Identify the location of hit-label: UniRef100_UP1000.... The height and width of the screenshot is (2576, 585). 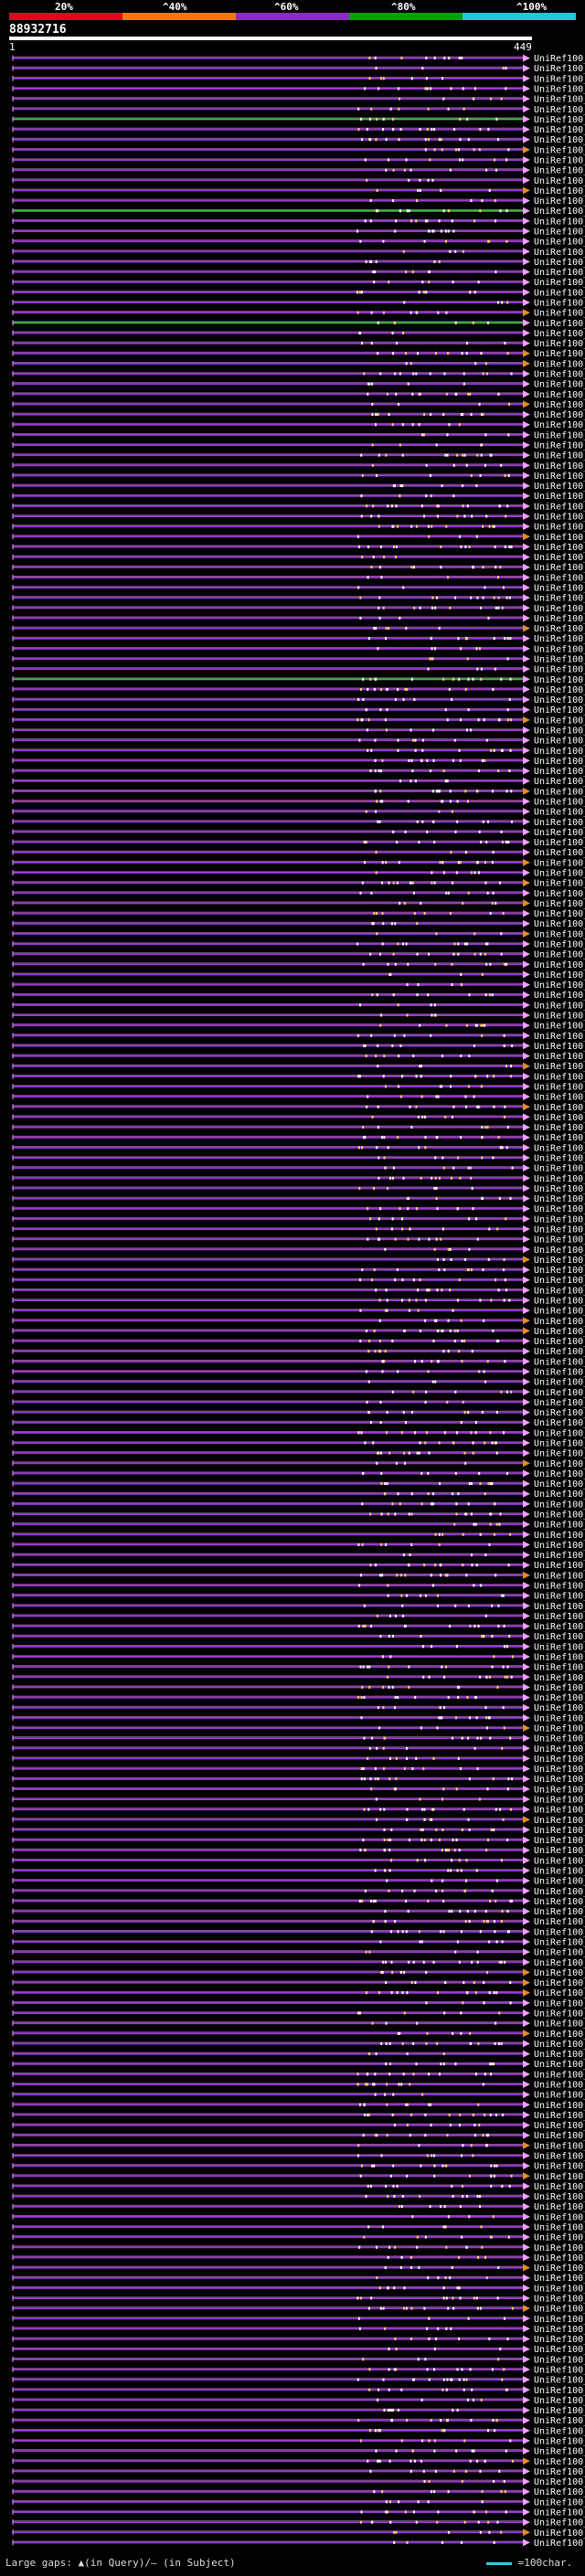
(560, 1637).